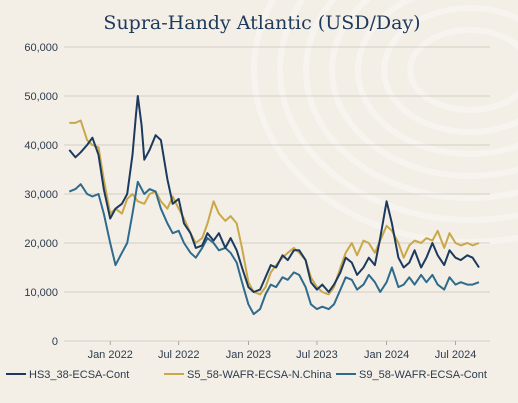 The width and height of the screenshot is (518, 403). Describe the element at coordinates (41, 244) in the screenshot. I see `y-tick-label: 20,000` at that location.